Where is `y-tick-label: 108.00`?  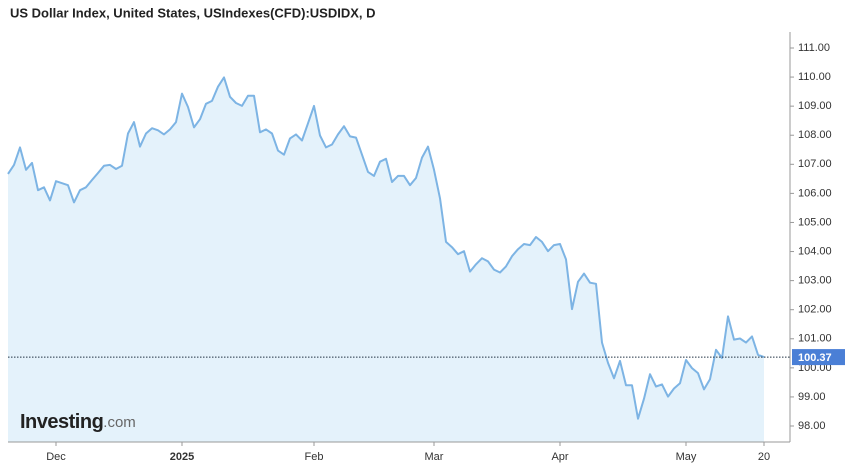
y-tick-label: 108.00 is located at coordinates (815, 135).